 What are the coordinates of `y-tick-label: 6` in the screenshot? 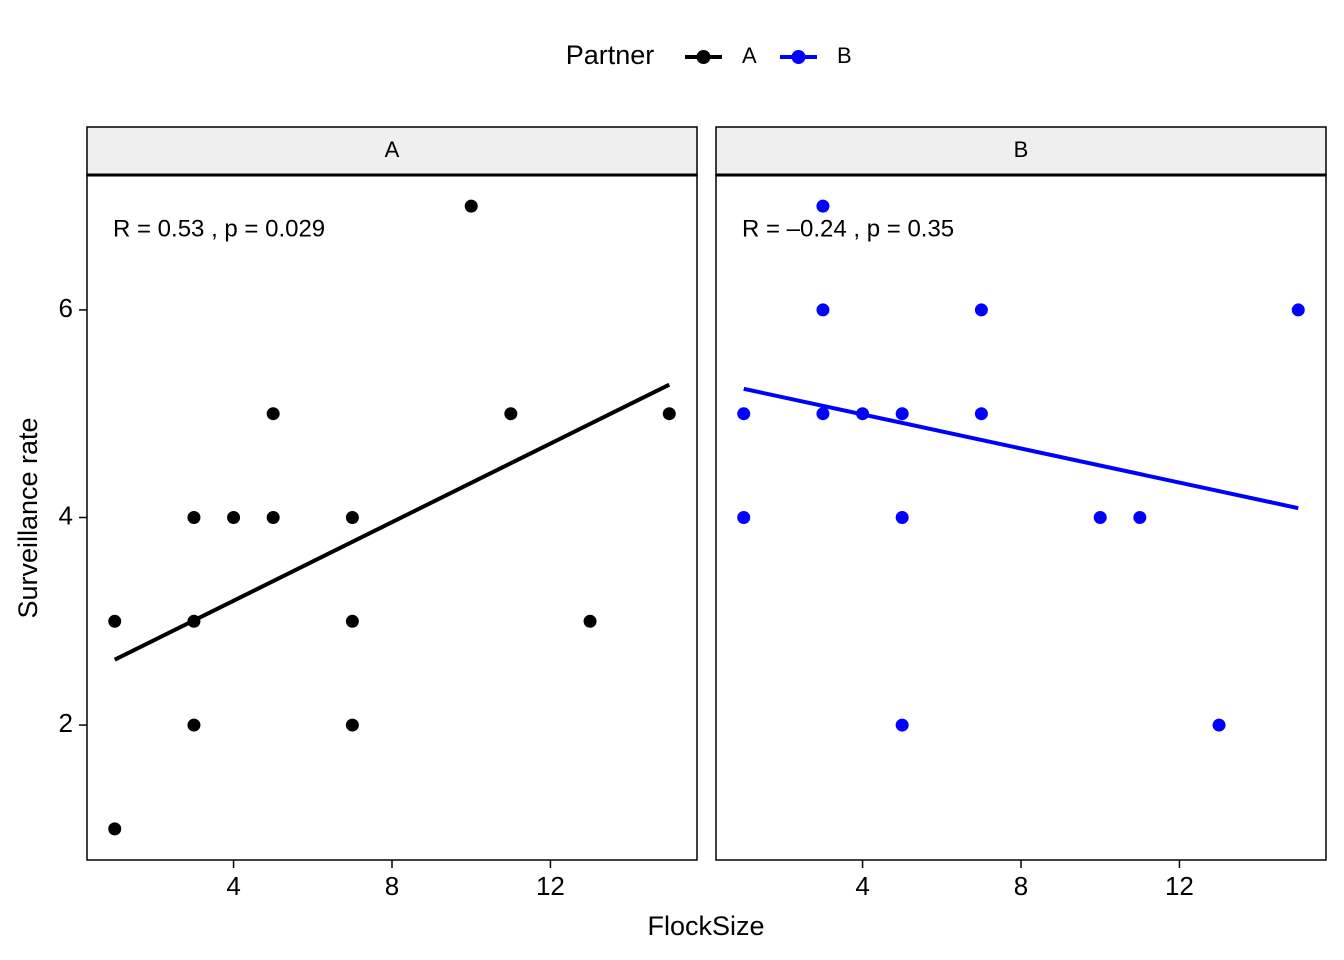 It's located at (66, 308).